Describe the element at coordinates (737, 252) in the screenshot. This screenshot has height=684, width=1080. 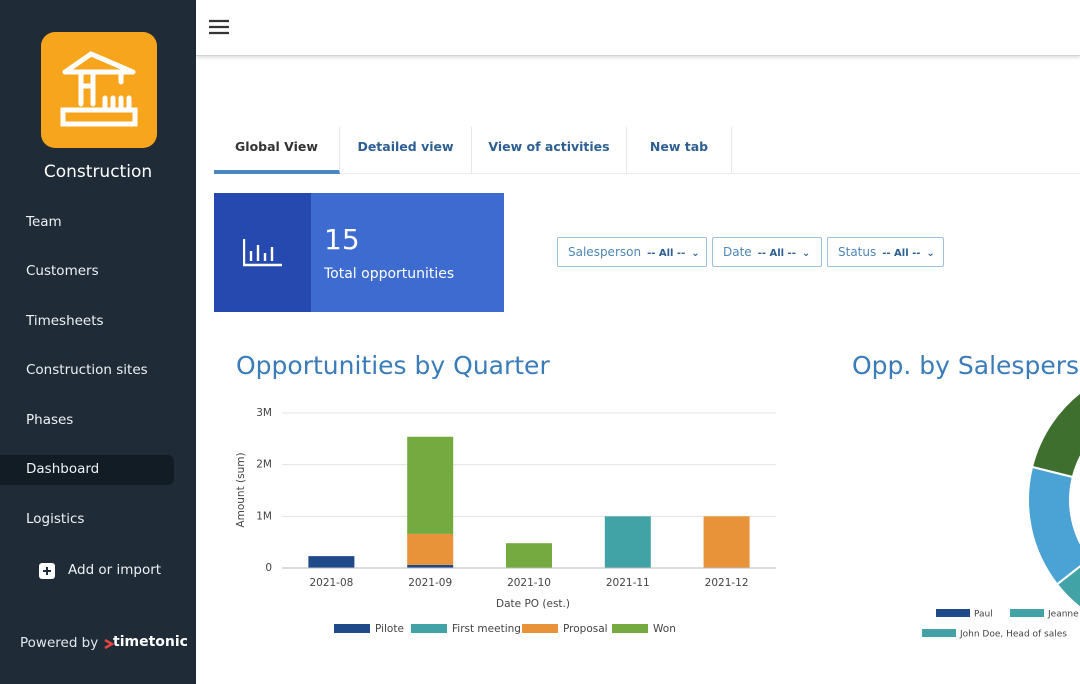
I see `filter-label: Date` at that location.